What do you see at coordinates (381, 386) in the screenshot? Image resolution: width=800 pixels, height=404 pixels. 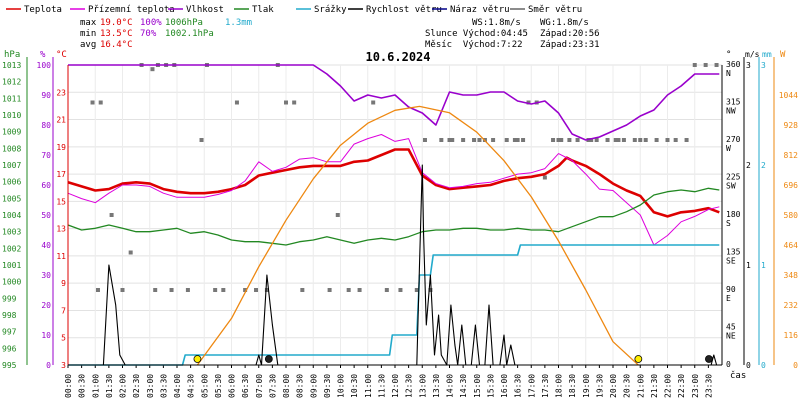 I see `tick-label-time: 11:30` at bounding box center [381, 386].